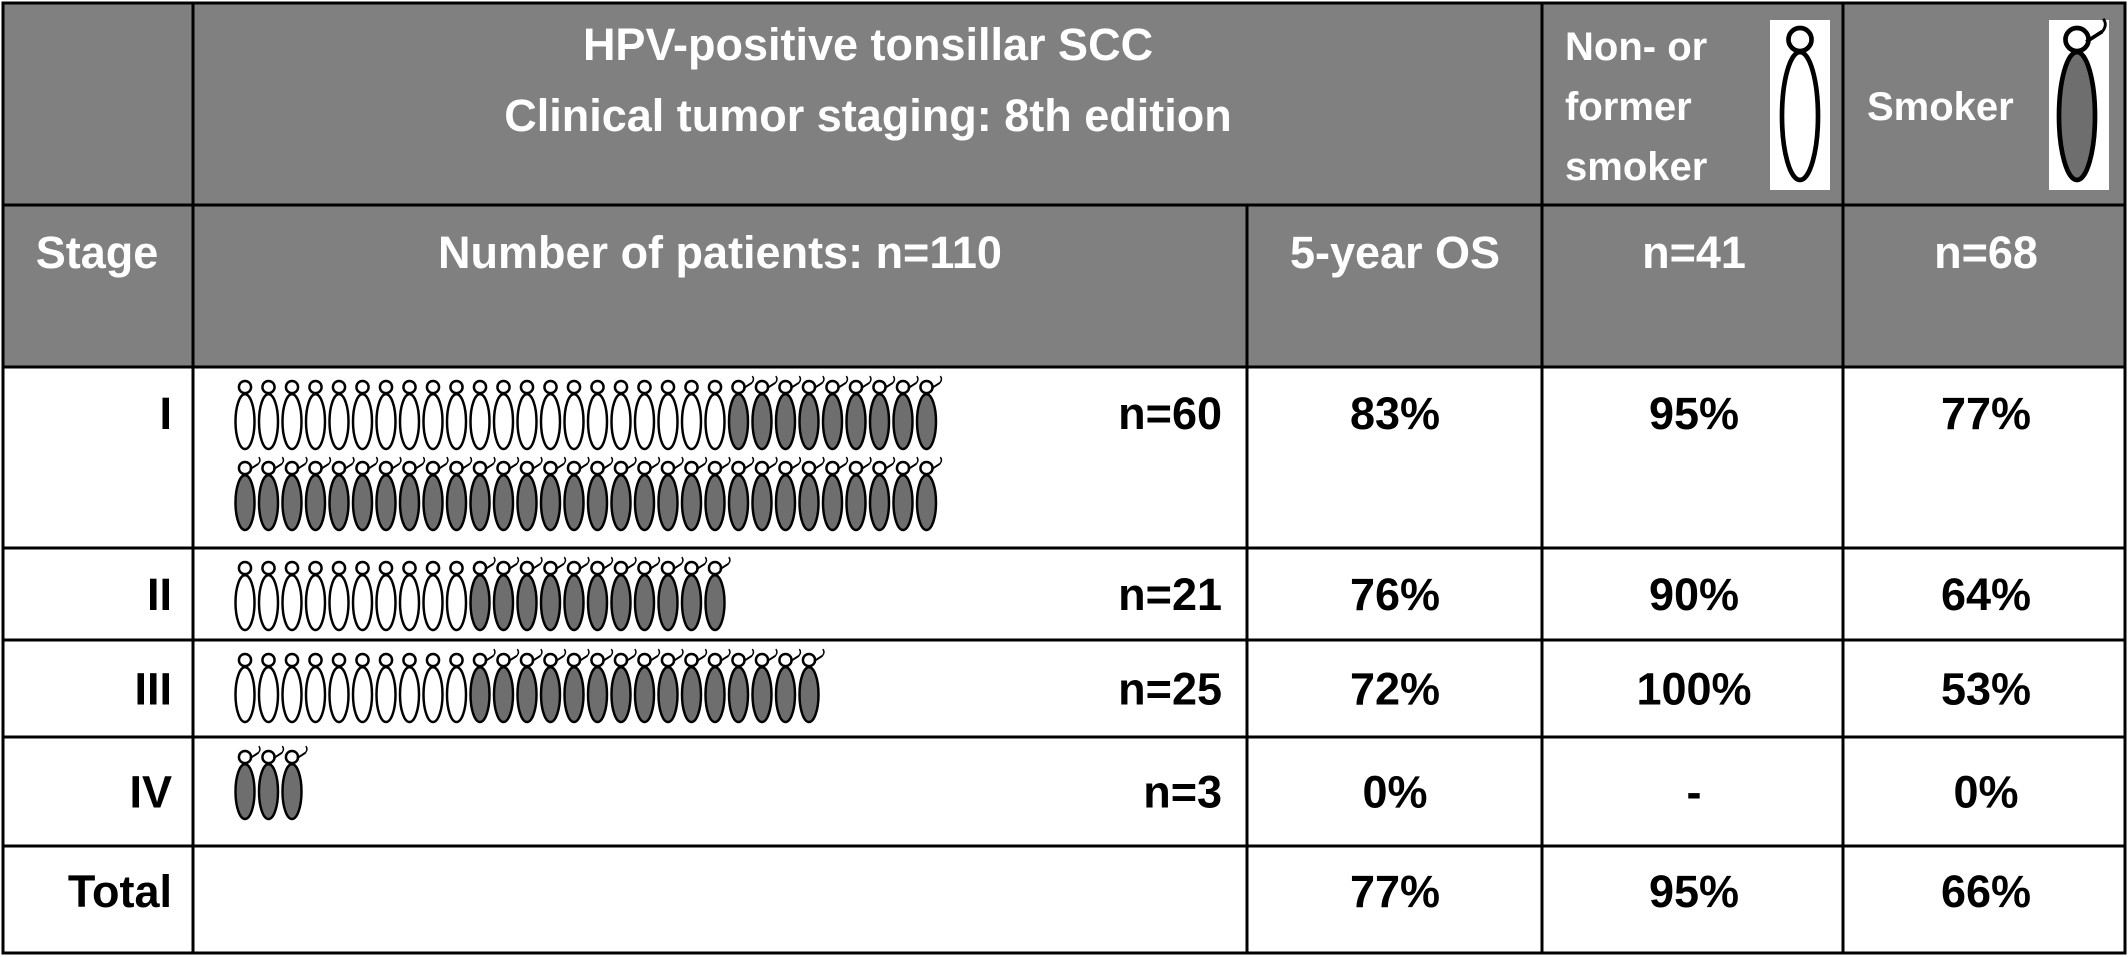 This screenshot has width=2128, height=957. I want to click on table-total-row: Total 77% 95% 66%, so click(1049, 891).